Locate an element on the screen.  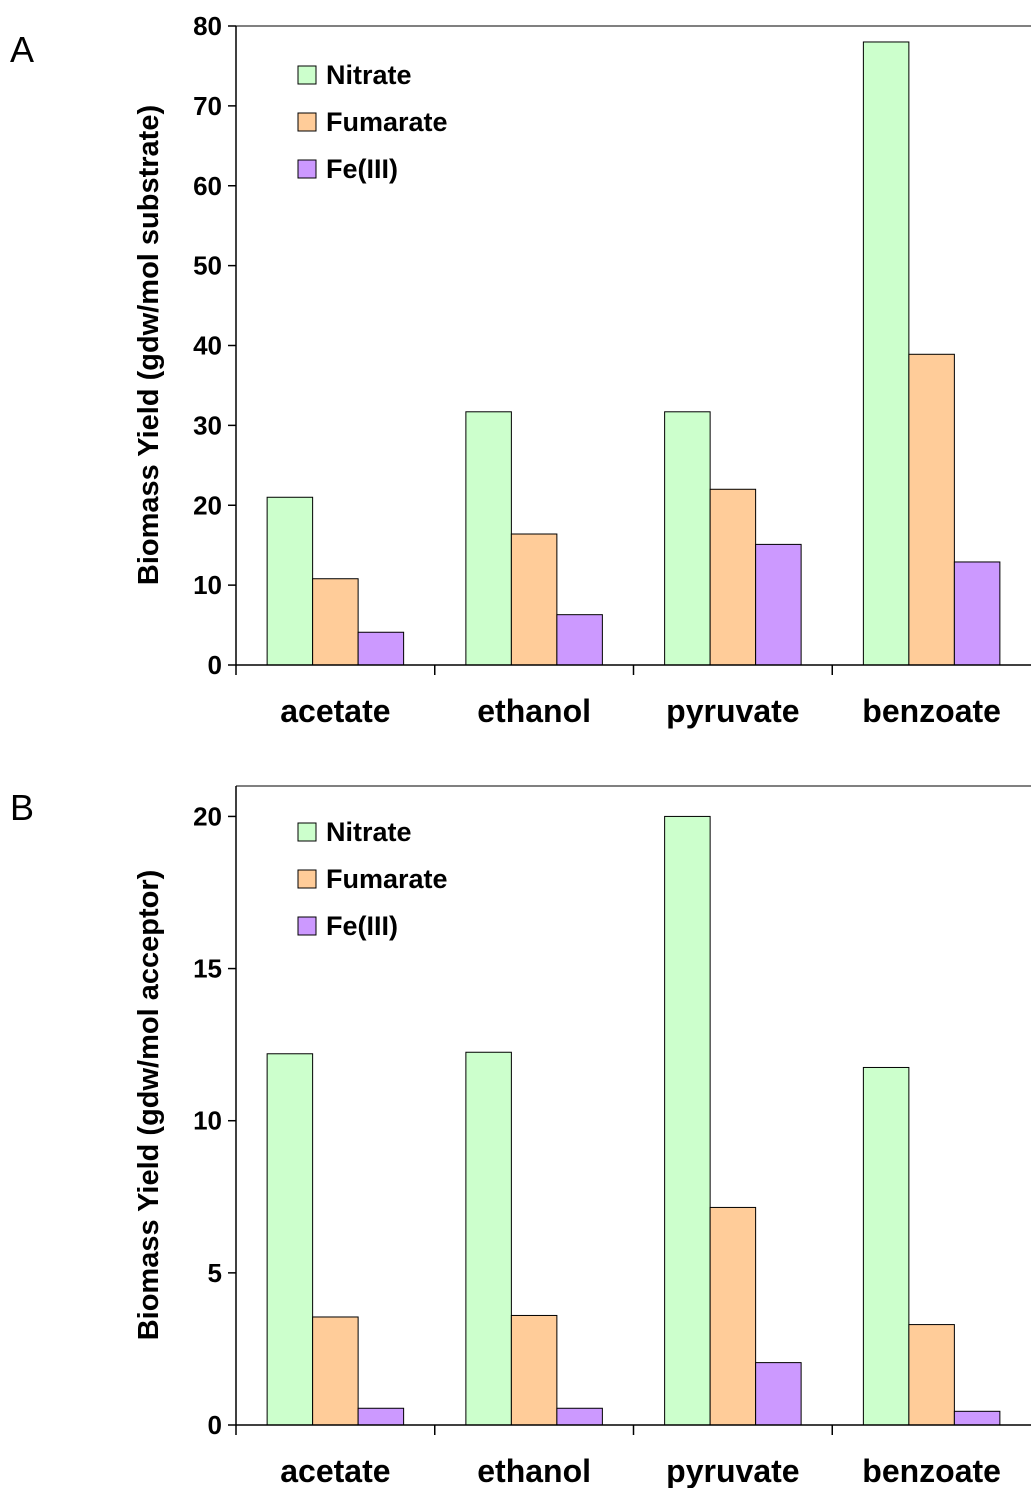
y-tick-label: 15 is located at coordinates (207, 969).